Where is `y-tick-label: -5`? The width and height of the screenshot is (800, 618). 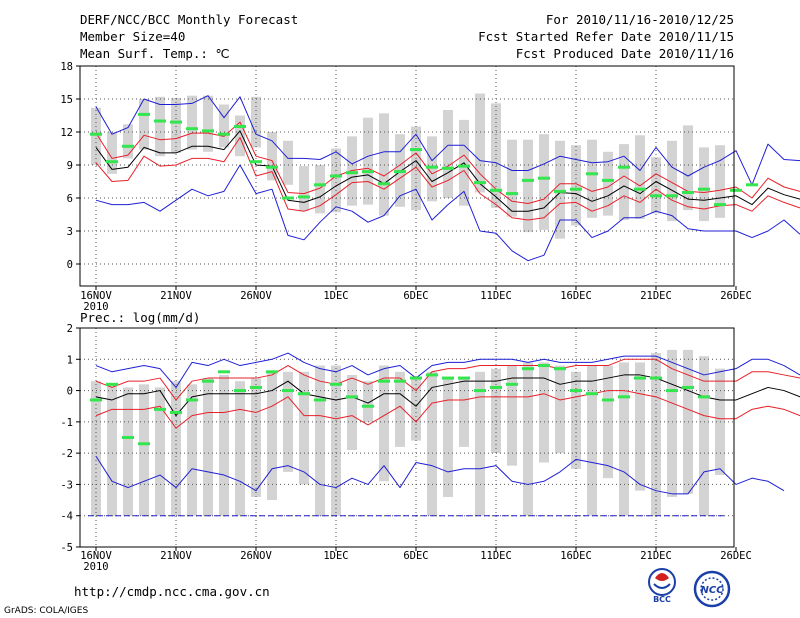
y-tick-label: -5 is located at coordinates (66, 548).